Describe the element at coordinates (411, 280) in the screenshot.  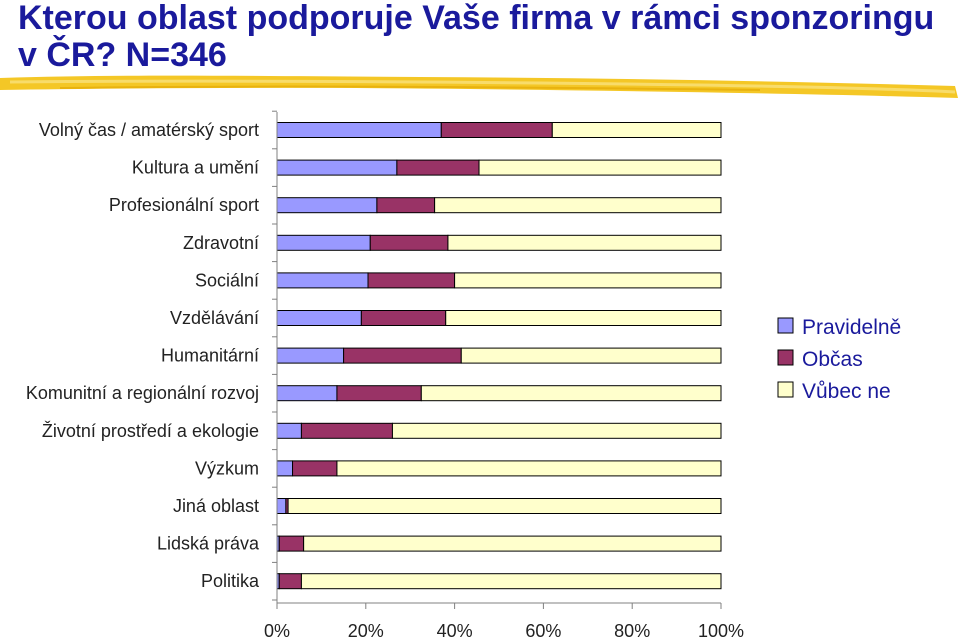
I see `bar-obcas-socialni` at that location.